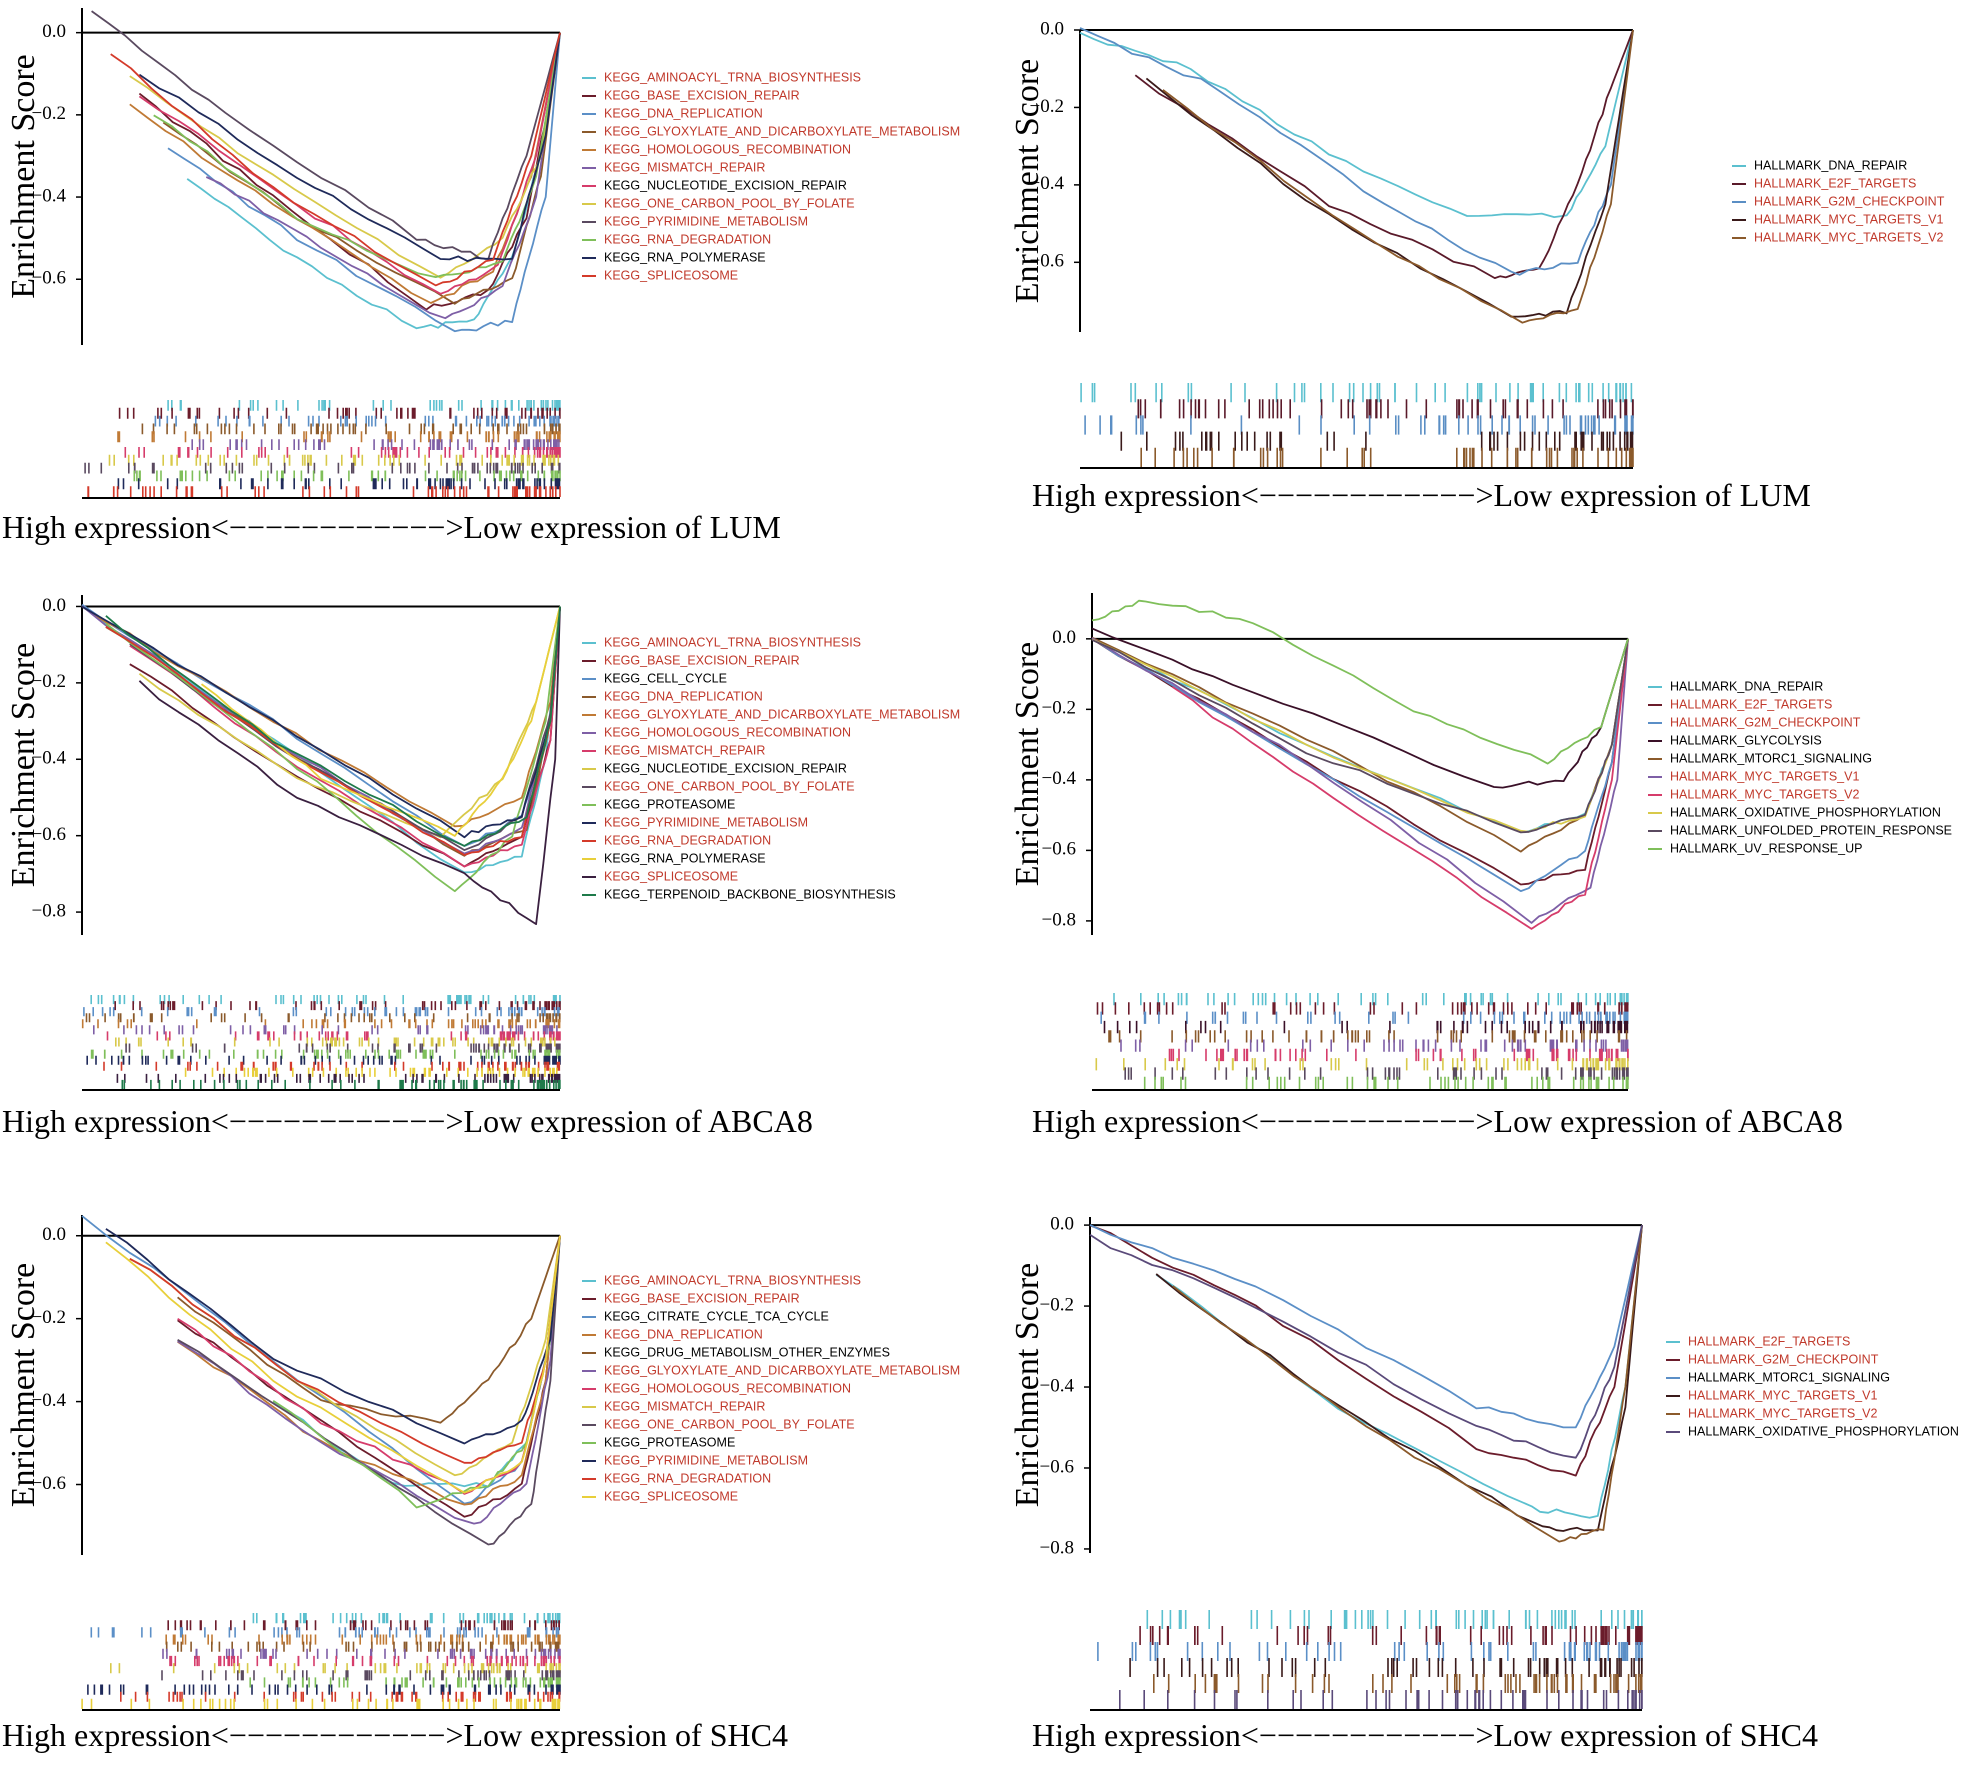 This screenshot has height=1780, width=1962. I want to click on legend-label: KEGG_SPLICEOSOME, so click(671, 1496).